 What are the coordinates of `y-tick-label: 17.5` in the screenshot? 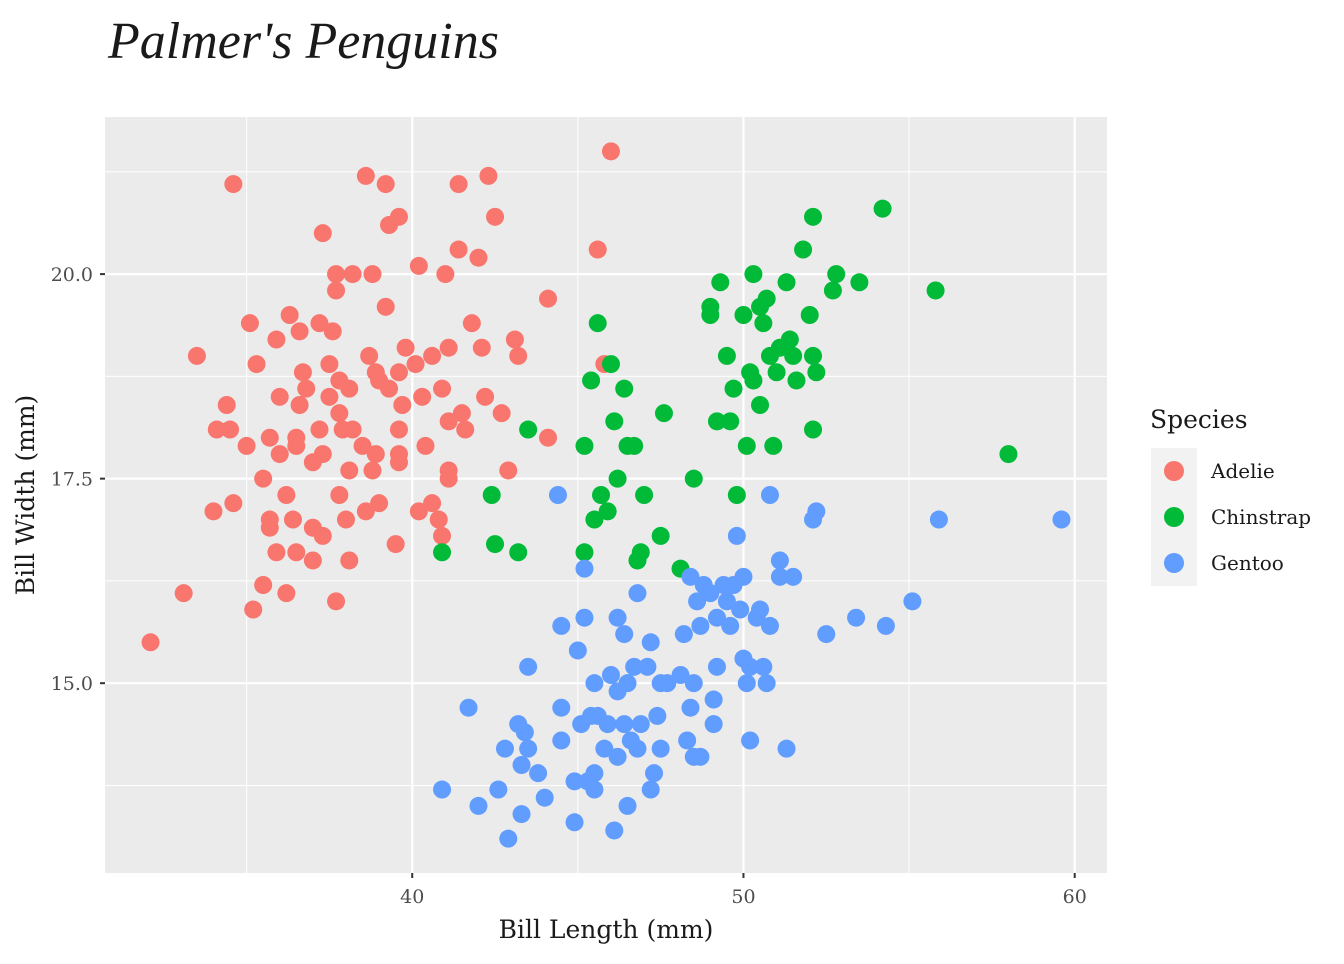 It's located at (72, 480).